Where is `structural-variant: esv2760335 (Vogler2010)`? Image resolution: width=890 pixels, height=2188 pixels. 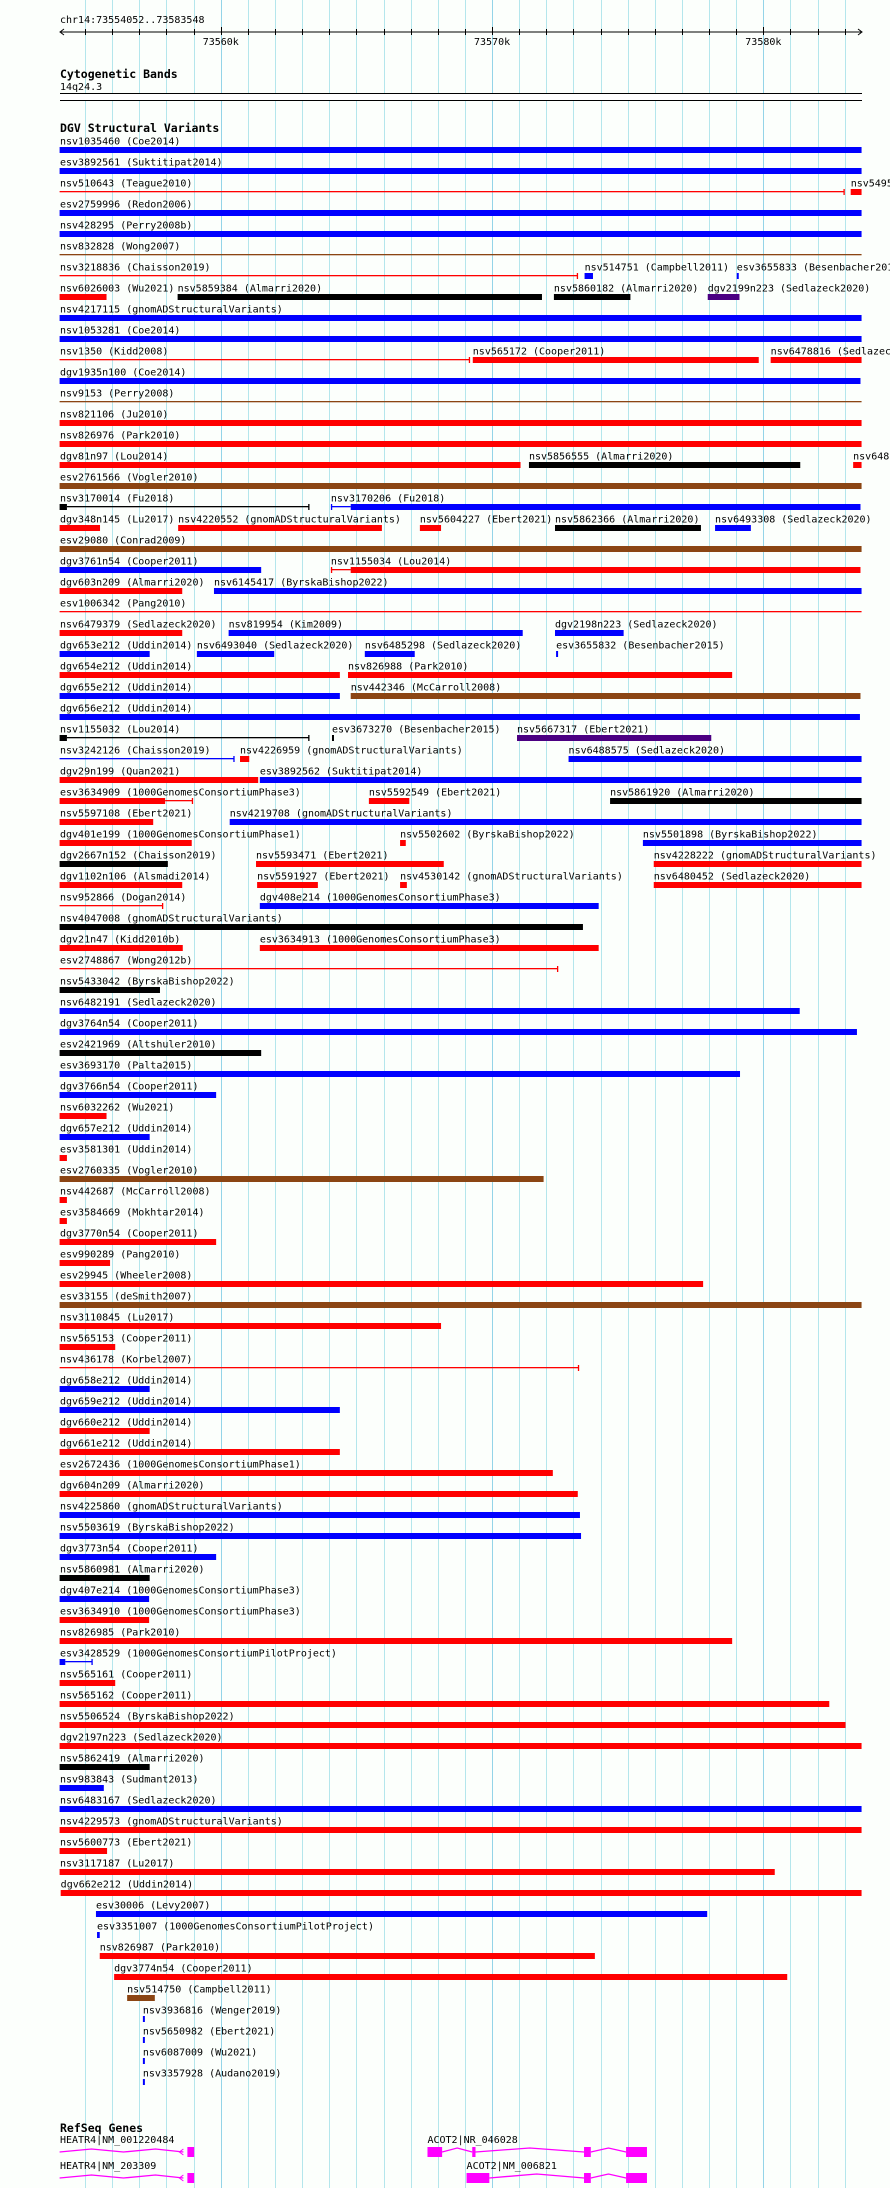 structural-variant: esv2760335 (Vogler2010) is located at coordinates (301, 1174).